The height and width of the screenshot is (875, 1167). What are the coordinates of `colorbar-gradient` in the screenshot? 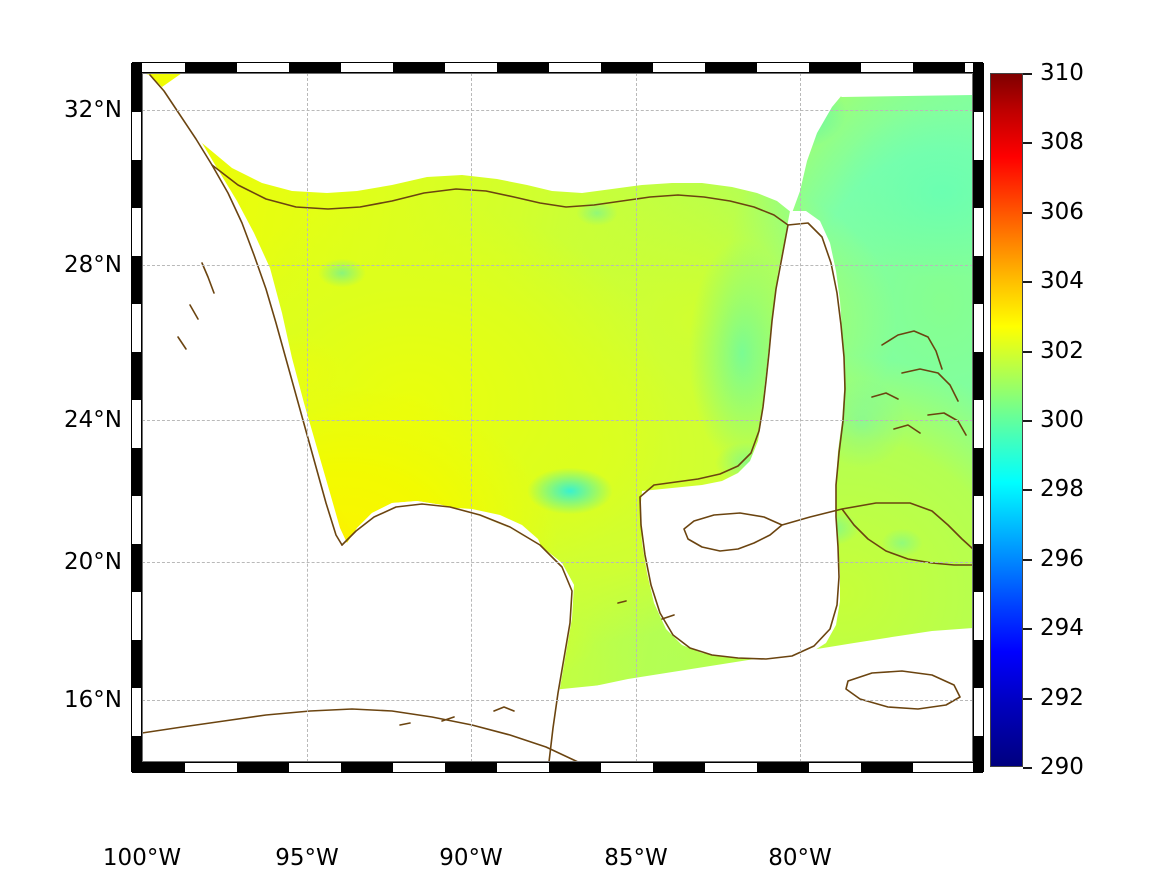 It's located at (1006, 420).